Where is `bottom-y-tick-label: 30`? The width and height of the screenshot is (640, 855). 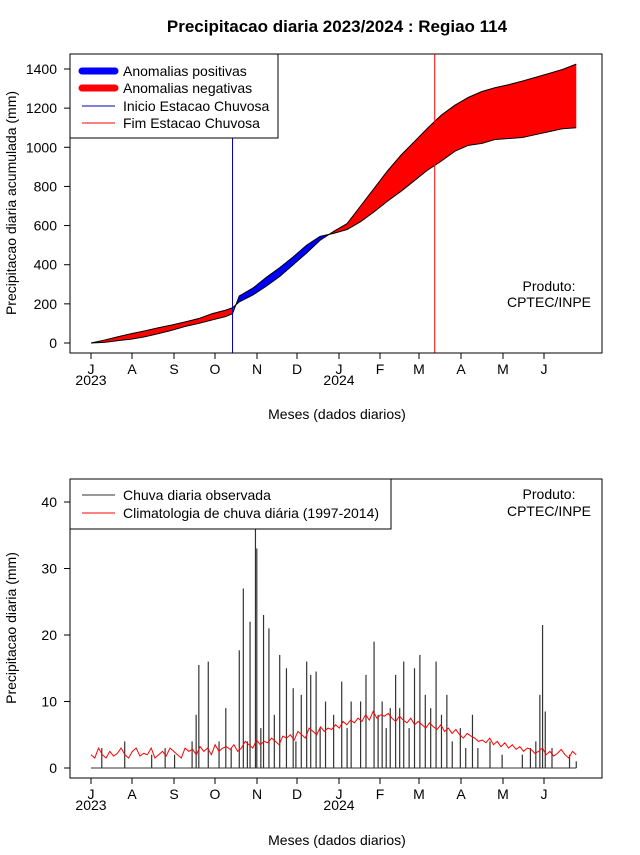 bottom-y-tick-label: 30 is located at coordinates (49, 569).